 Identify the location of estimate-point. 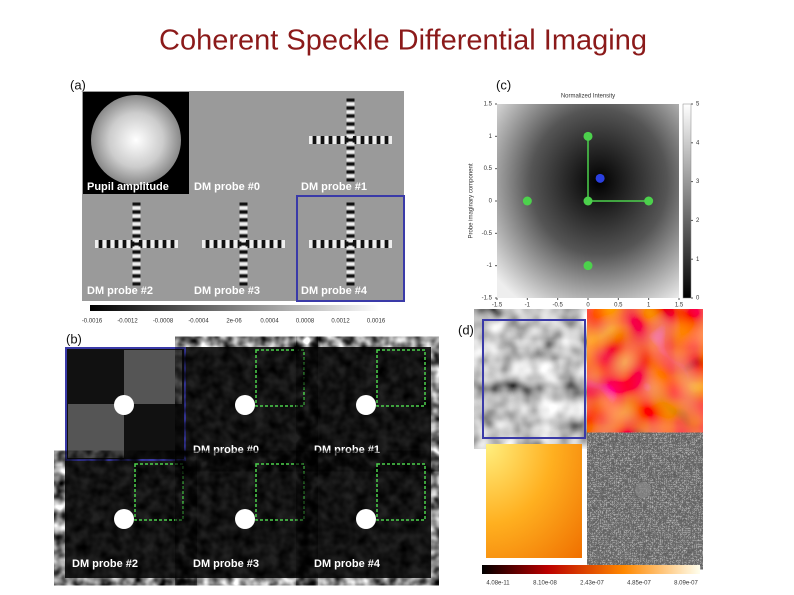
(600, 178).